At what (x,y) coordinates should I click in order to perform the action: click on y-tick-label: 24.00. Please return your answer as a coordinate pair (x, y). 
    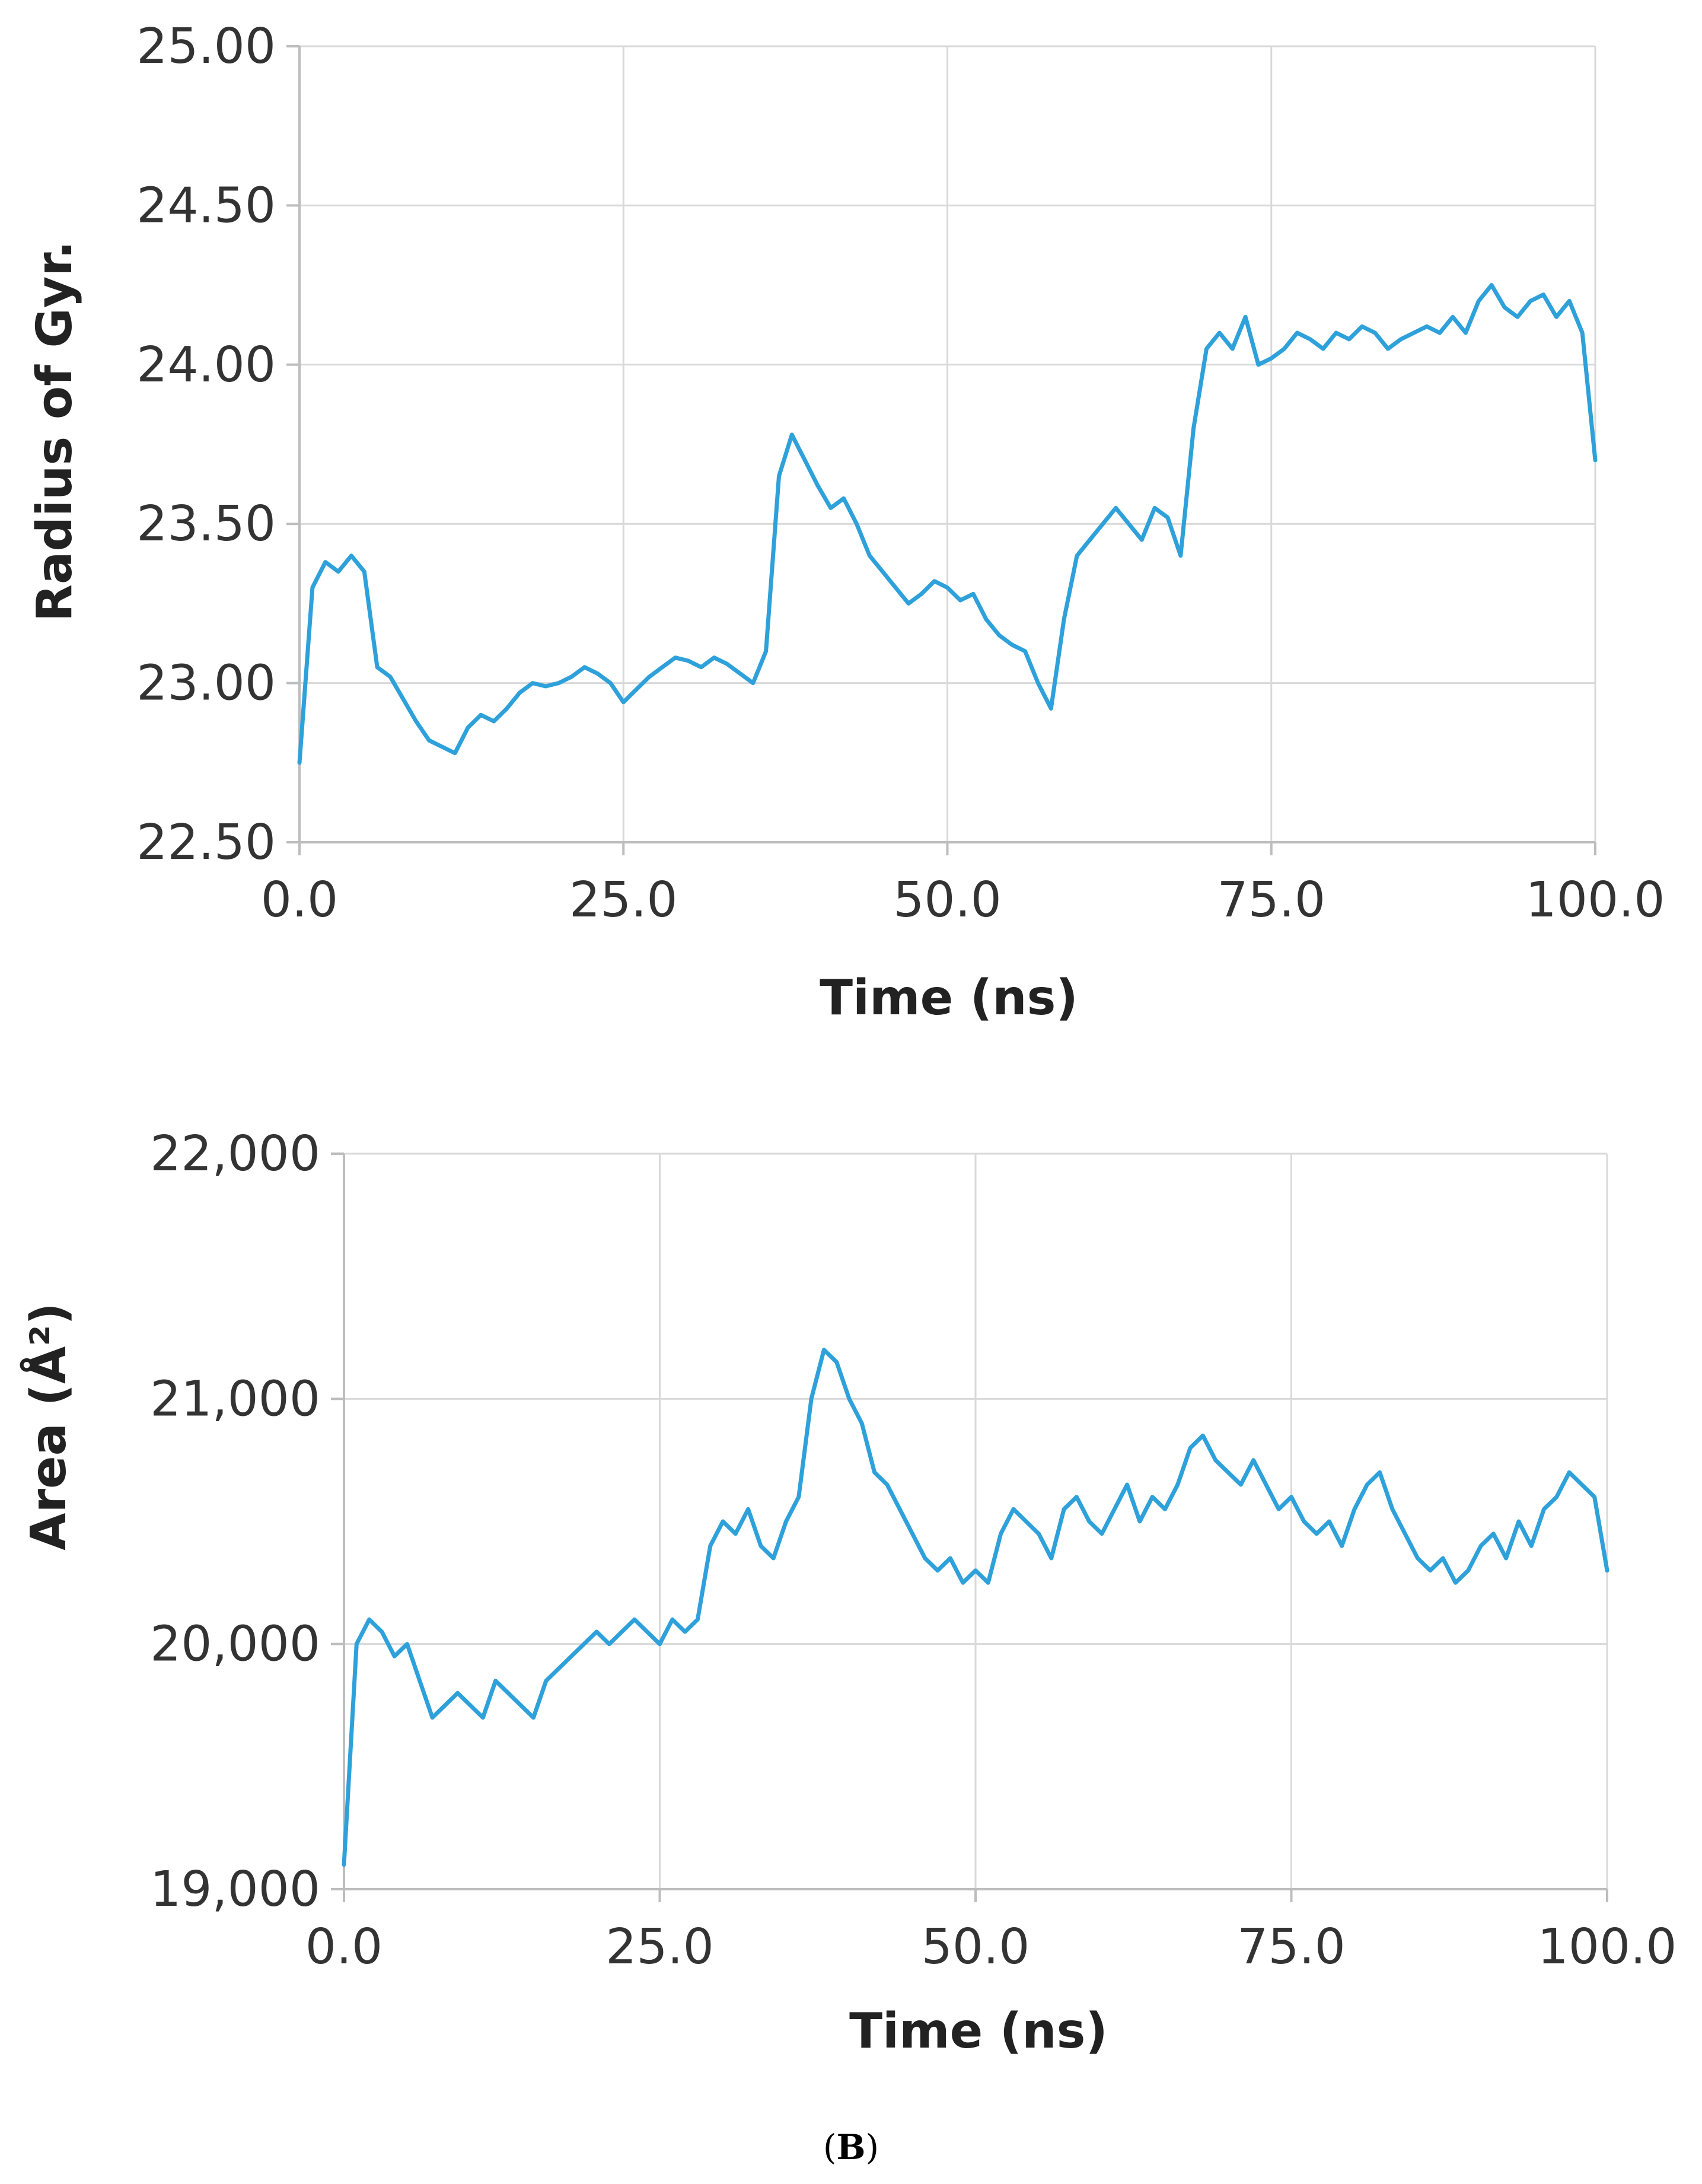
    Looking at the image, I should click on (206, 365).